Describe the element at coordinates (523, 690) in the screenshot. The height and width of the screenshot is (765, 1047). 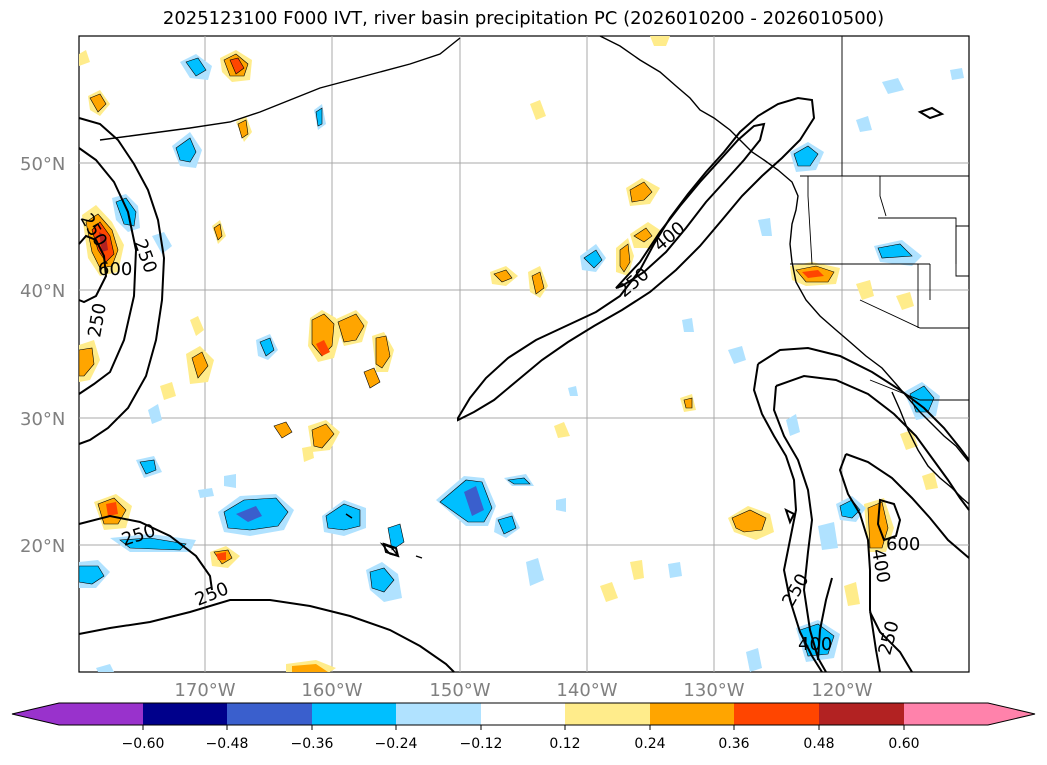
I see `longitude-labels: 170°W 160°W 150°W 140°W 130°W 120°W` at that location.